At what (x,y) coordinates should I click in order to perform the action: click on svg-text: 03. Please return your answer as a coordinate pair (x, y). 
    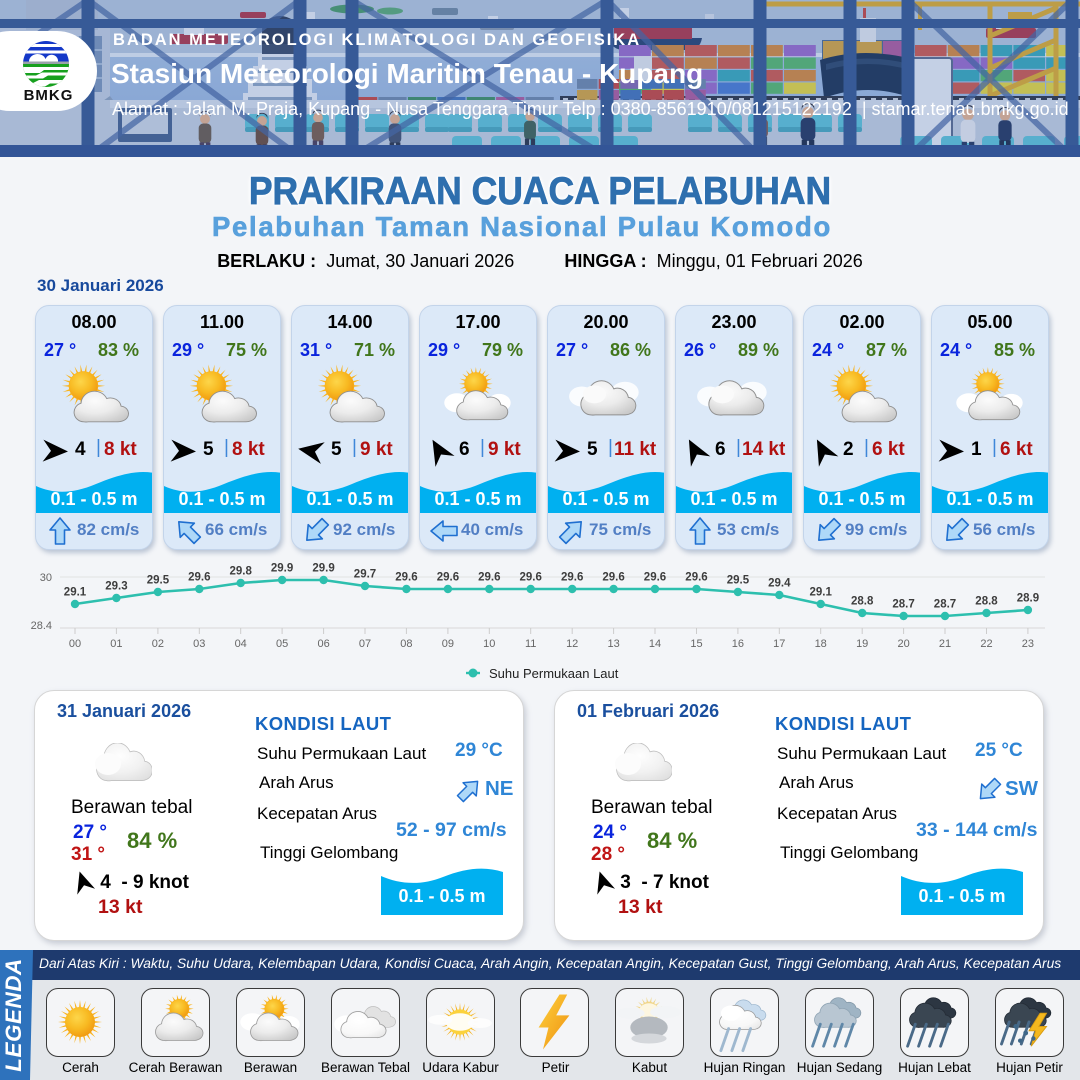
    Looking at the image, I should click on (199, 644).